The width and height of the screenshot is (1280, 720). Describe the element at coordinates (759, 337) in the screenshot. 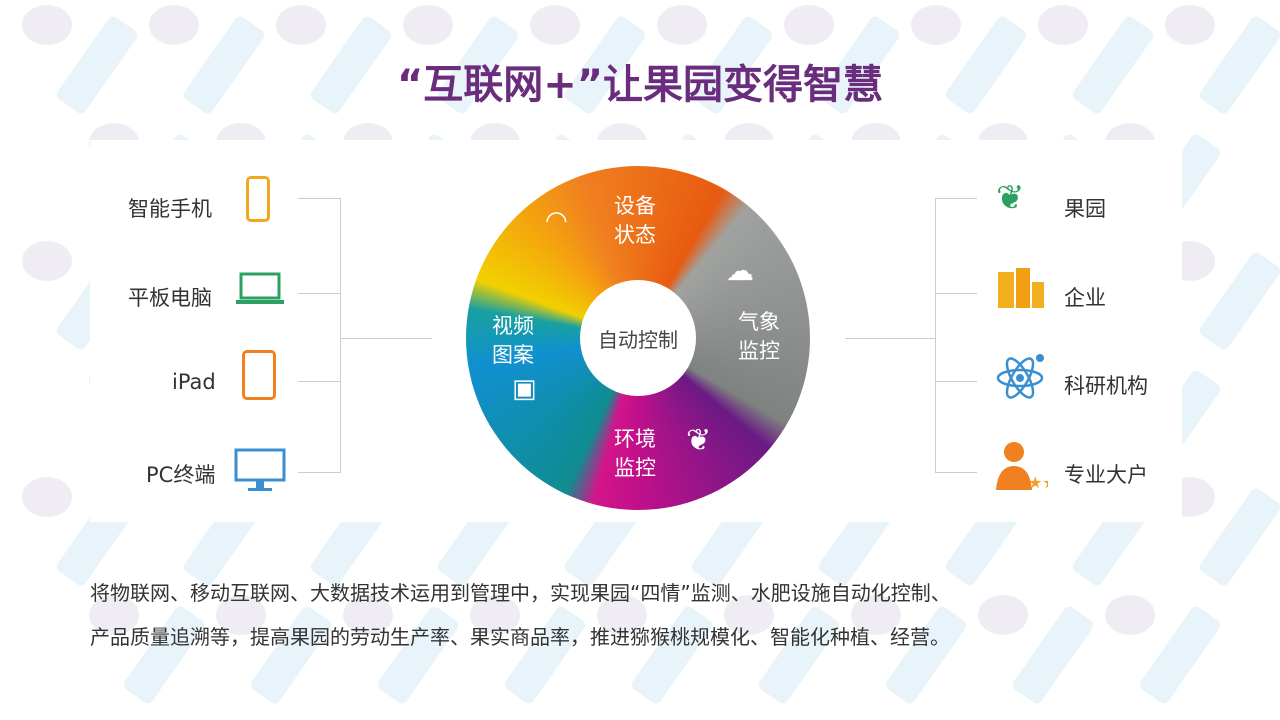

I see `segment-weather: 气象 监控` at that location.